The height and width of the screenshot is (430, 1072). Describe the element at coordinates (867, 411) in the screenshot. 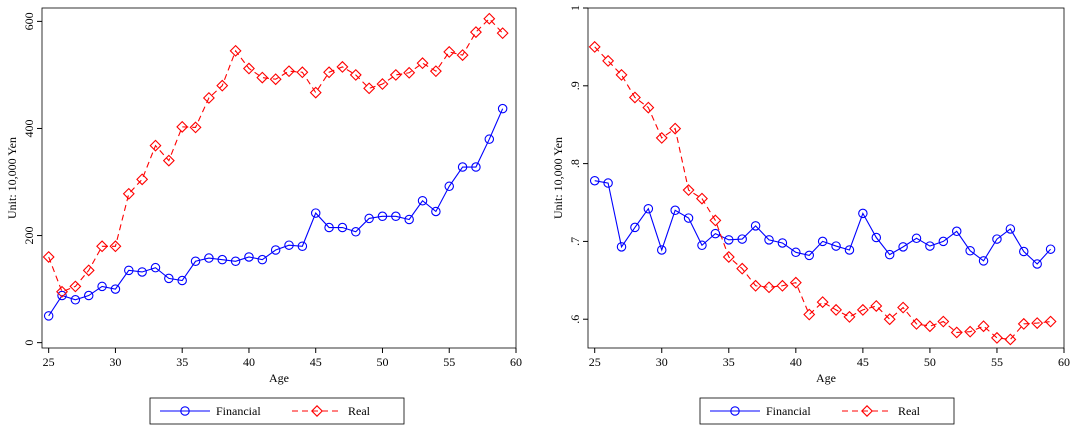

I see `legend-marker-real` at that location.